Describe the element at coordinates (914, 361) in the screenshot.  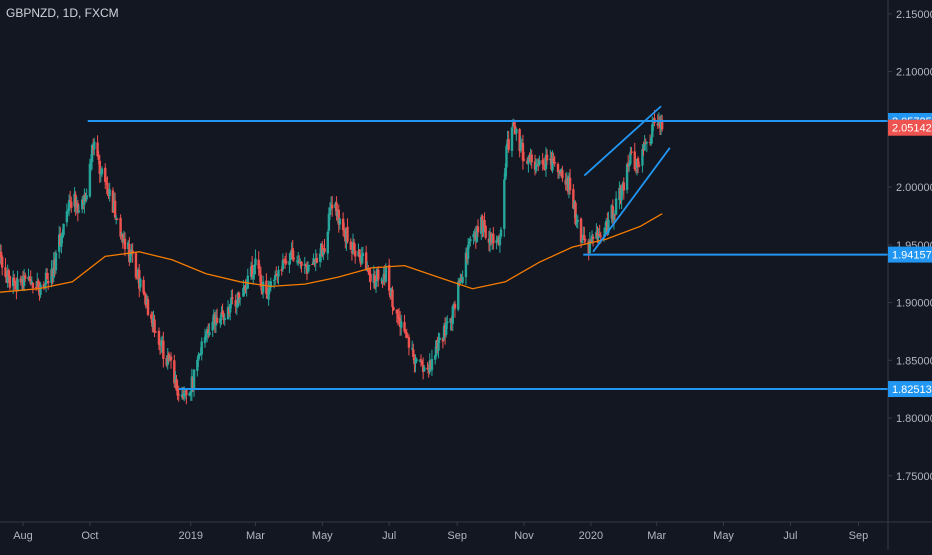
I see `y-tick-label: 1.85000` at that location.